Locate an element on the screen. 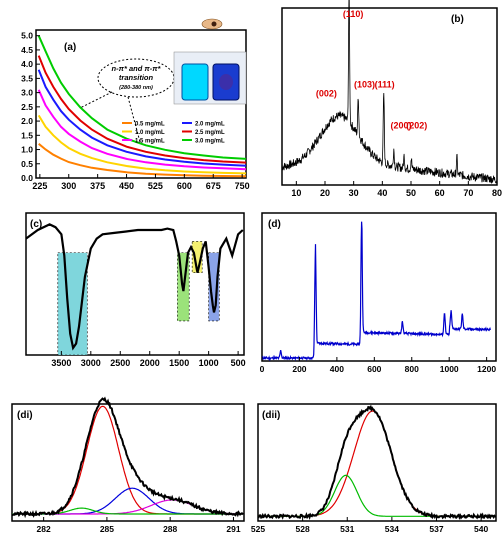  xps-survey-line is located at coordinates (376, 291).